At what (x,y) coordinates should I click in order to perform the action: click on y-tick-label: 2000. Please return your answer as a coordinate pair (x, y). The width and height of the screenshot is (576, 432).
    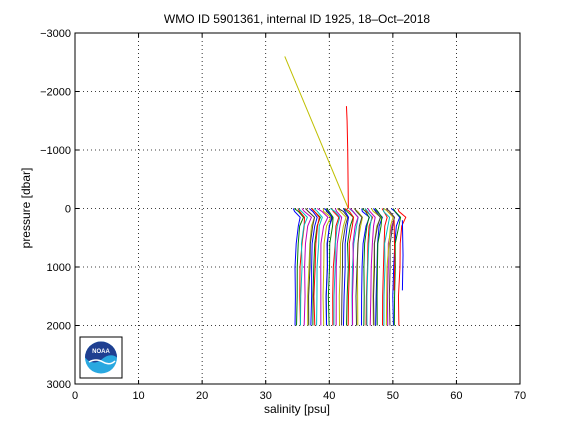
    Looking at the image, I should click on (59, 327).